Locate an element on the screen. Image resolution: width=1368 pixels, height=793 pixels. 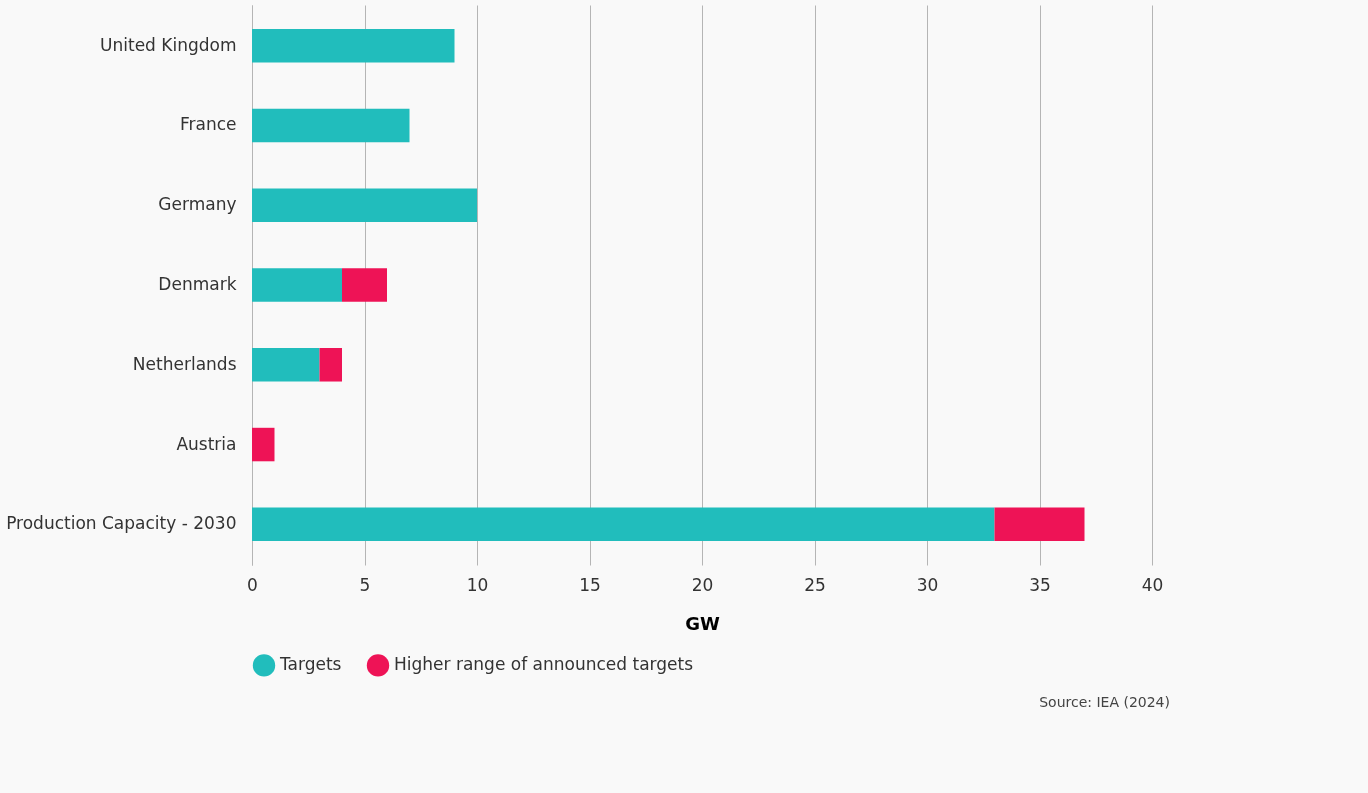
y-tick-label: Netherlands is located at coordinates (184, 363).